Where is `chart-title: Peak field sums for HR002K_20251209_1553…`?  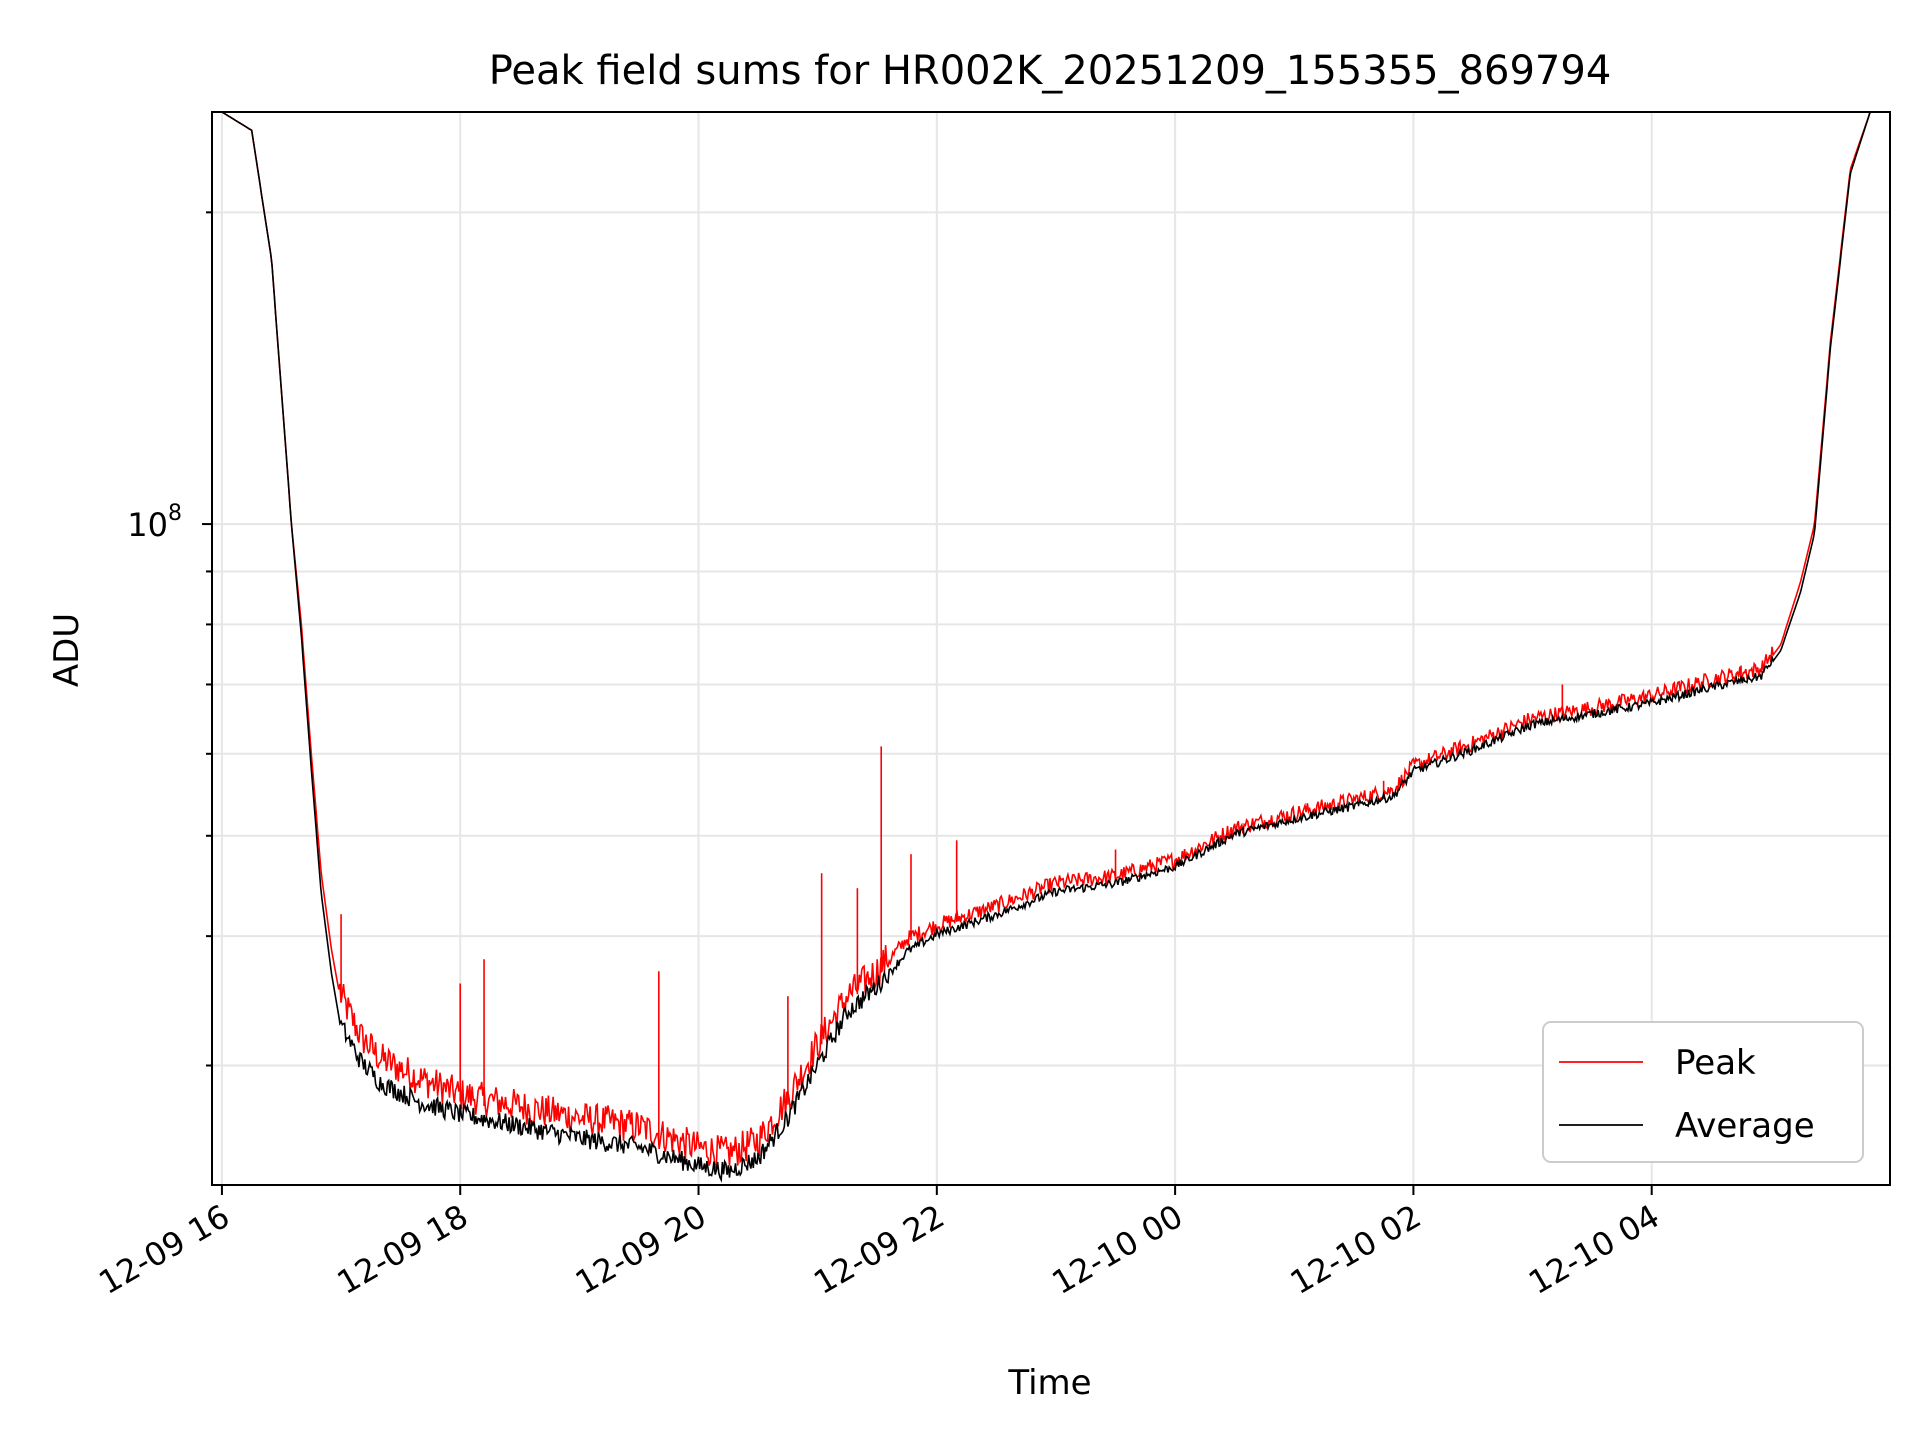 chart-title: Peak field sums for HR002K_20251209_1553… is located at coordinates (1050, 71).